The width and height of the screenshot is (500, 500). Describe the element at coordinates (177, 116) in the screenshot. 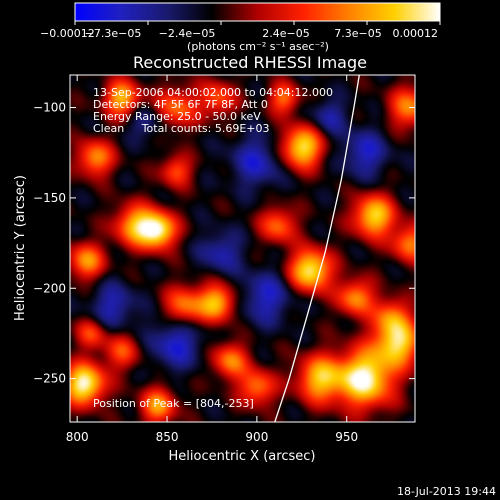

I see `info-line-energy: Energy Range: 25.0 - 50.0 keV` at that location.